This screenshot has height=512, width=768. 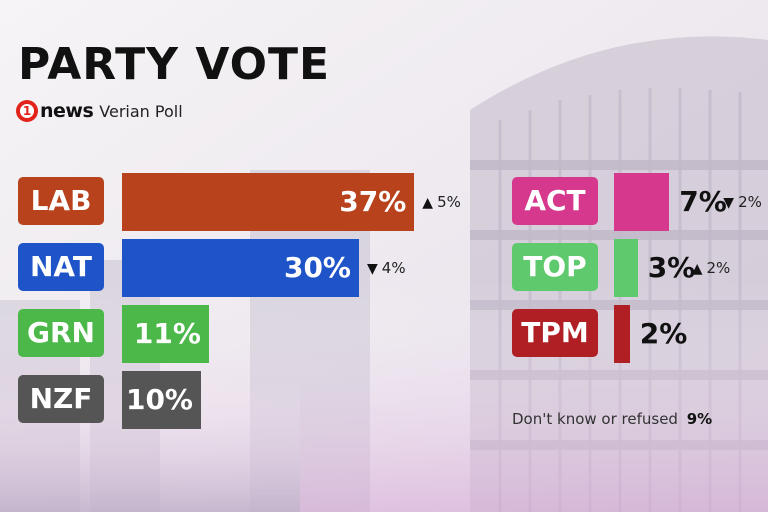 What do you see at coordinates (555, 201) in the screenshot?
I see `party-label-act: ACT` at bounding box center [555, 201].